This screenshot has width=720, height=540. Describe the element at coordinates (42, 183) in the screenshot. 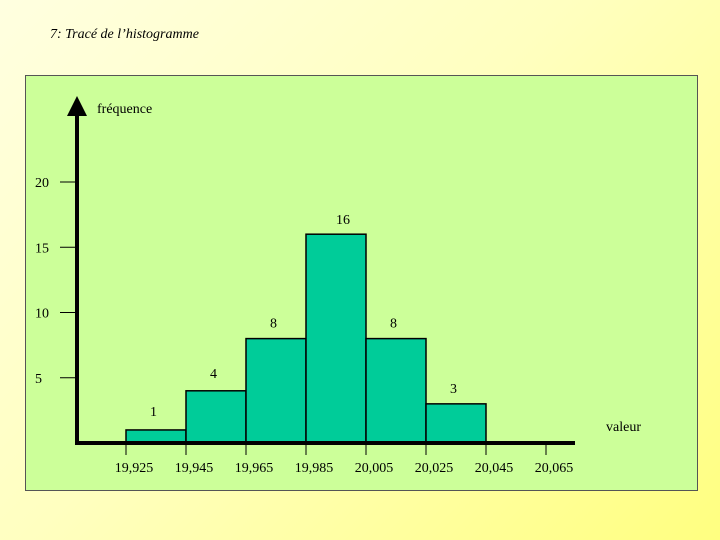

I see `y-tick-label: 20` at that location.